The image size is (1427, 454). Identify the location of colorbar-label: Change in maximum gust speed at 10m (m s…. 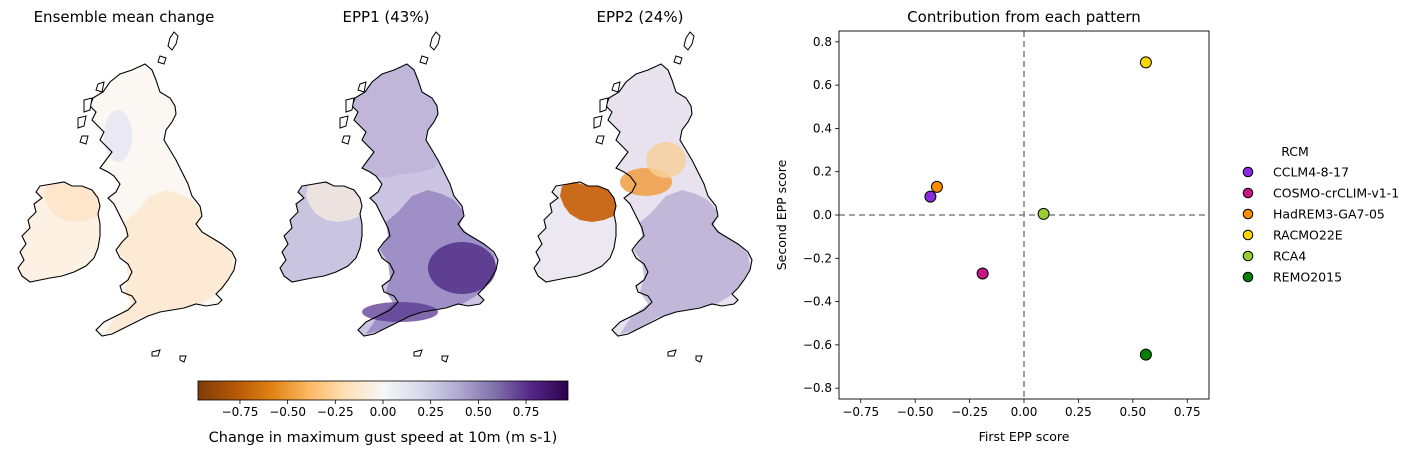
(383, 438).